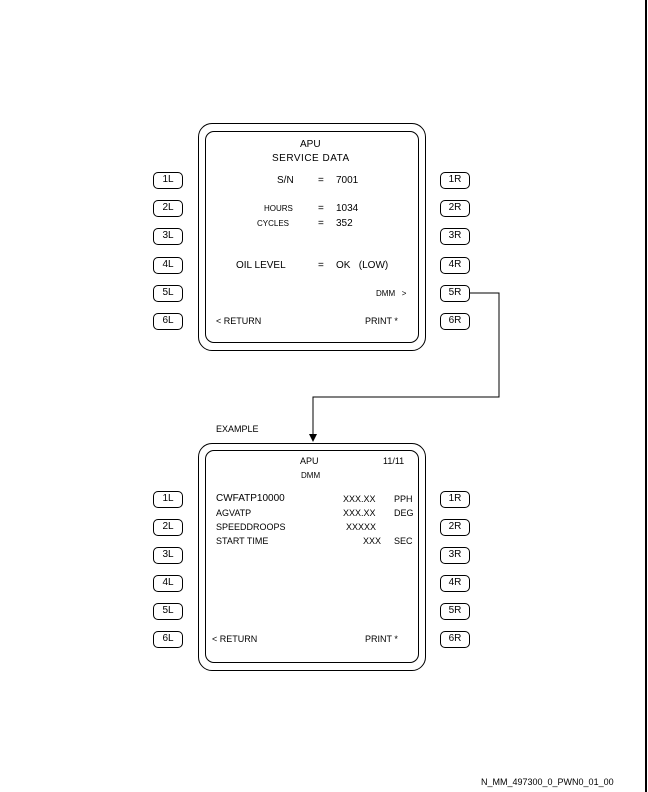 The image size is (648, 792). What do you see at coordinates (168, 583) in the screenshot?
I see `lsk-4l-bottom: 4L` at bounding box center [168, 583].